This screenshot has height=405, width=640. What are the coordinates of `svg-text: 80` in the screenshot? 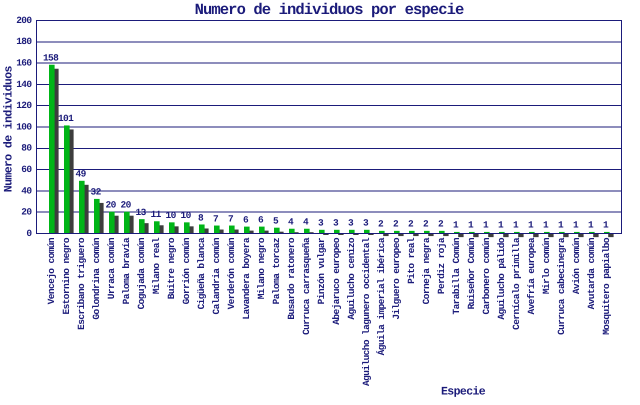 It's located at (26, 148).